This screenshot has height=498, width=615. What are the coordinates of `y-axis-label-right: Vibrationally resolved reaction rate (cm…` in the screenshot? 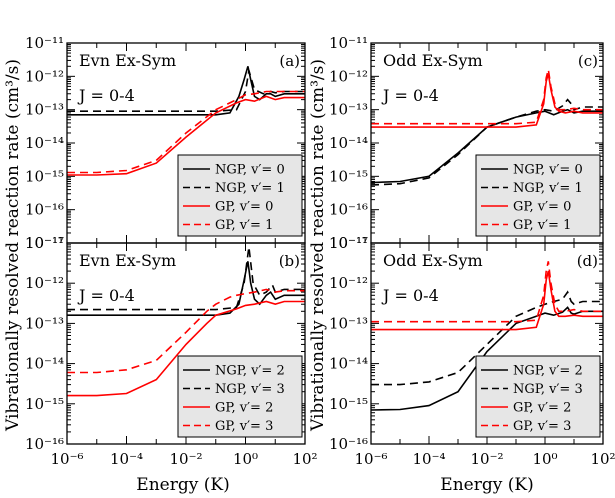 It's located at (318, 245).